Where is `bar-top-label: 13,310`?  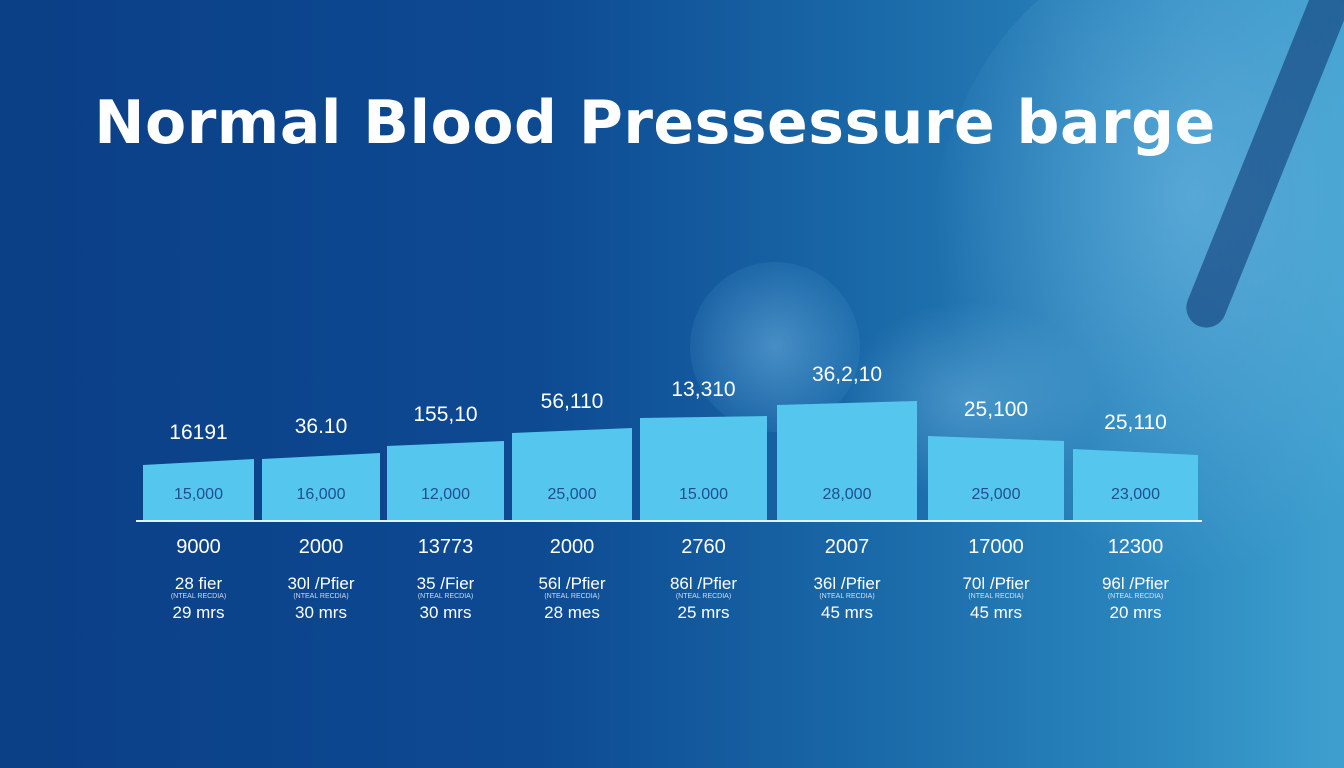 bar-top-label: 13,310 is located at coordinates (703, 389).